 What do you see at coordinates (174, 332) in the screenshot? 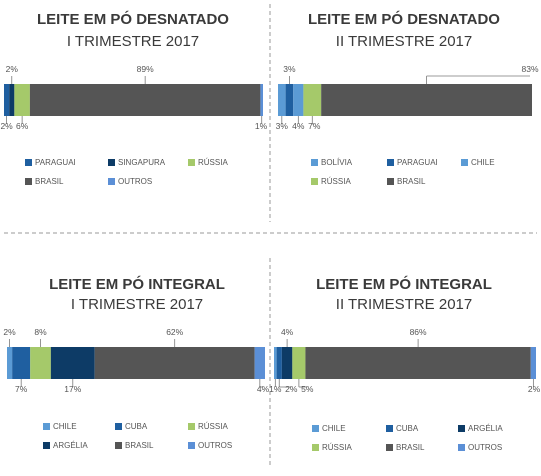
I see `data-label-brasil: 62%` at bounding box center [174, 332].